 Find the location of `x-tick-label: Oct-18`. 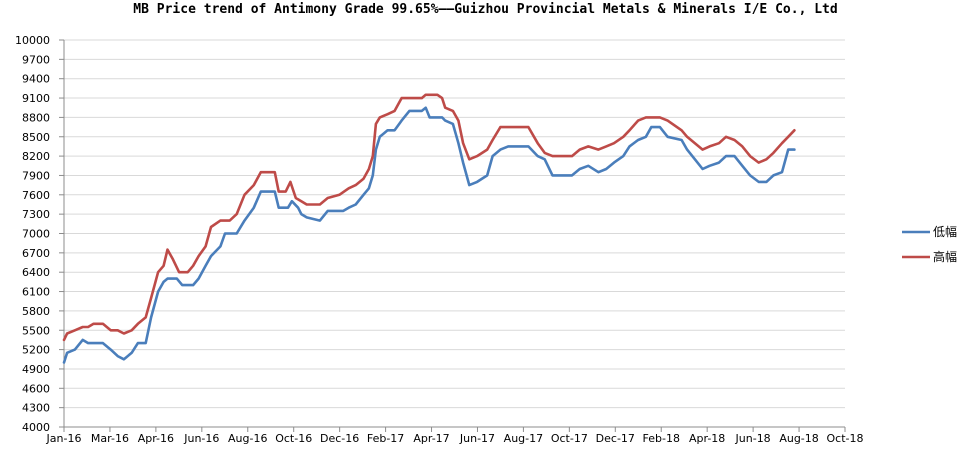

x-tick-label: Oct-18 is located at coordinates (845, 438).